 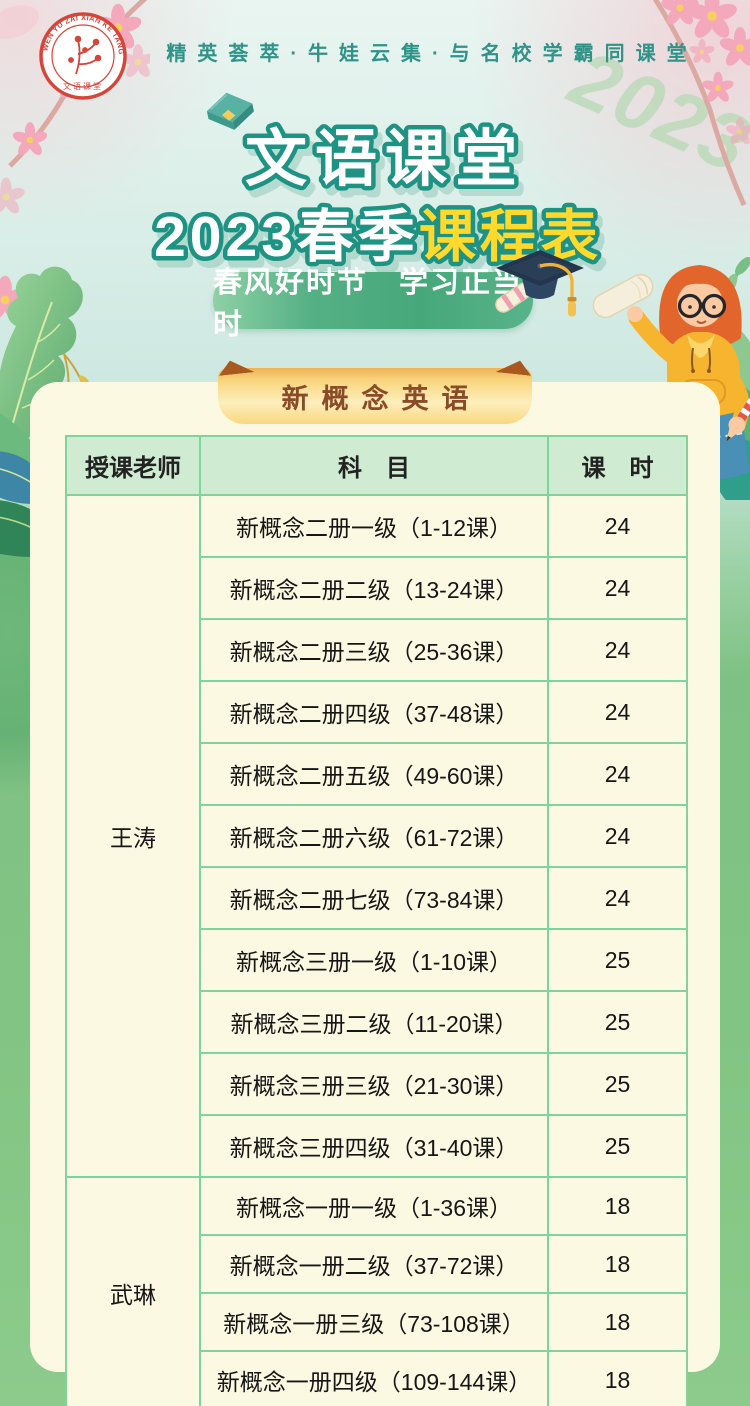 What do you see at coordinates (701, 103) in the screenshot?
I see `flower-branch-top-right` at bounding box center [701, 103].